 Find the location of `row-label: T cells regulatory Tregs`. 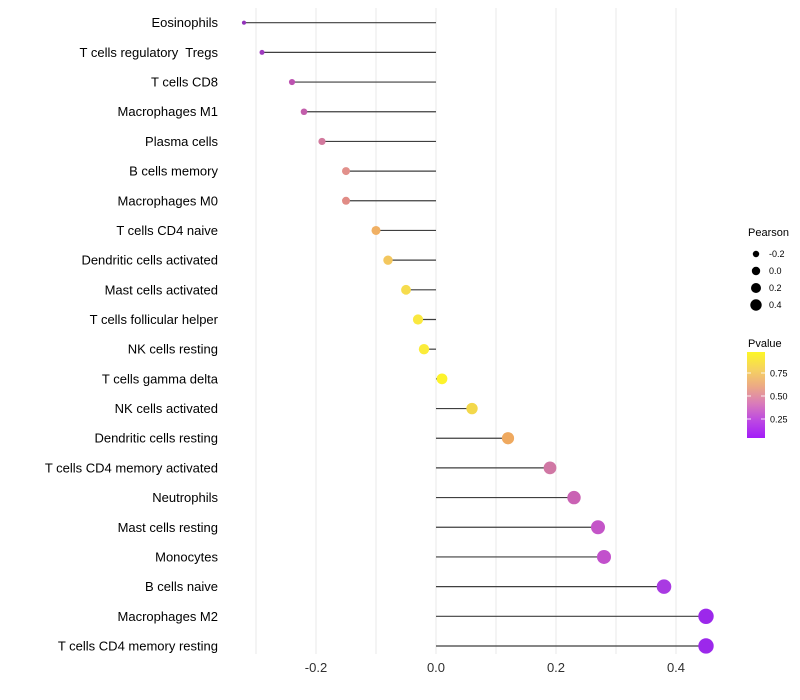

row-label: T cells regulatory Tregs is located at coordinates (149, 52).